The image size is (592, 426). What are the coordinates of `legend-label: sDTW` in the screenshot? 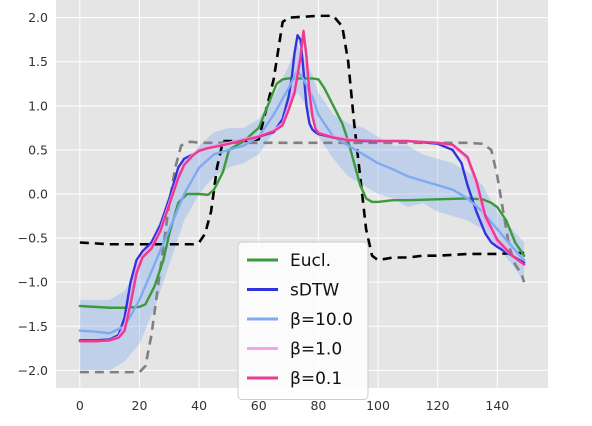 It's located at (314, 291).